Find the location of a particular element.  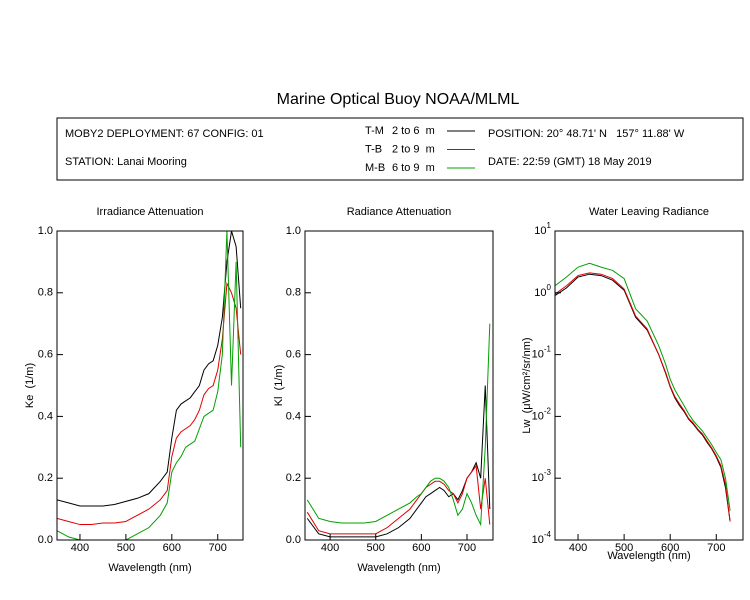

page-title: Marine Optical Buoy NOAA/MLML is located at coordinates (398, 99).